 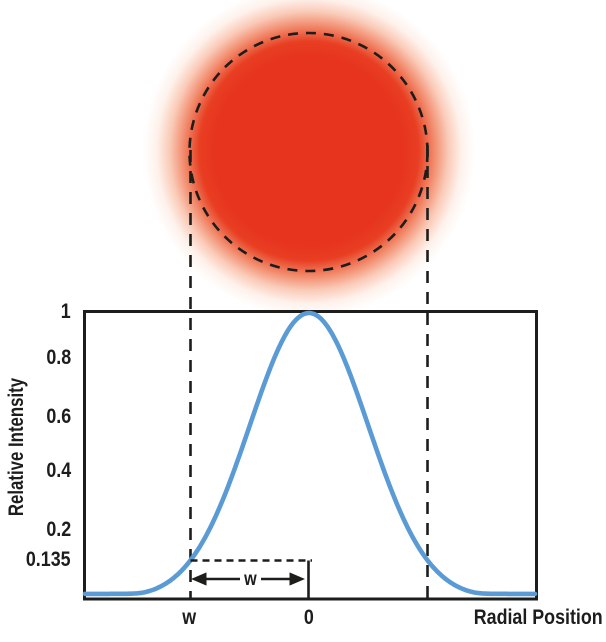 I want to click on x-axis-title: Radial Position, so click(x=503, y=618).